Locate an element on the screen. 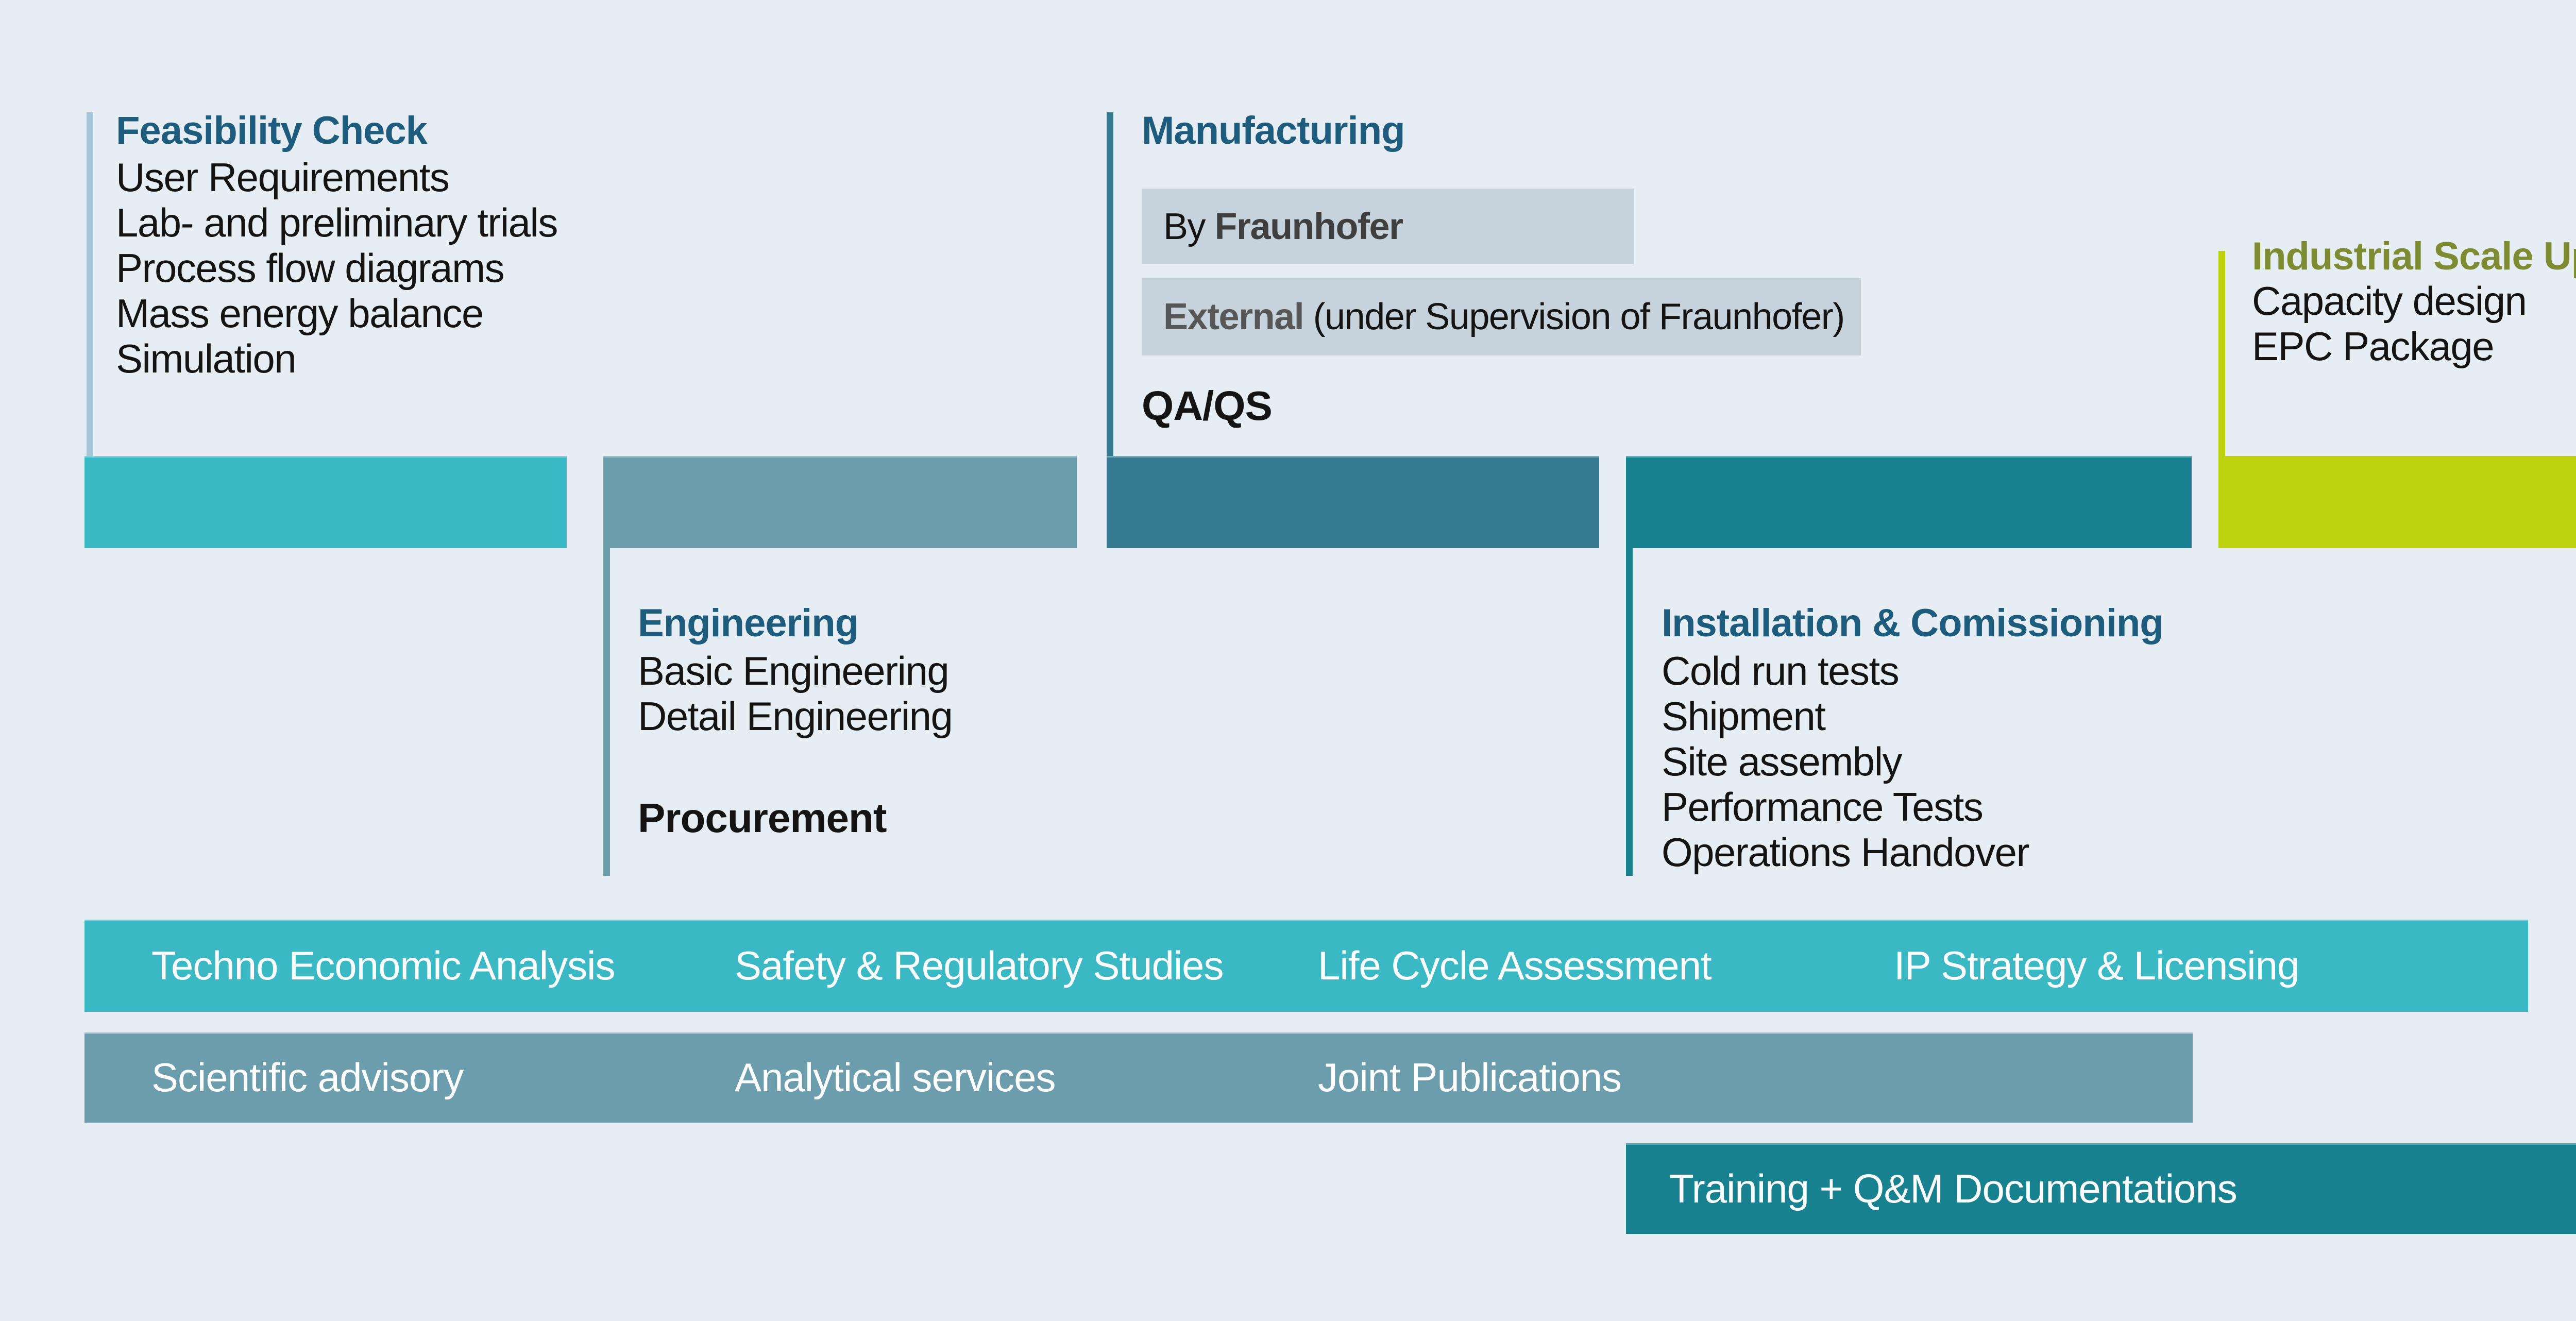 This screenshot has width=2576, height=1321. scaleup-title: Industrial Scale Up is located at coordinates (2414, 256).